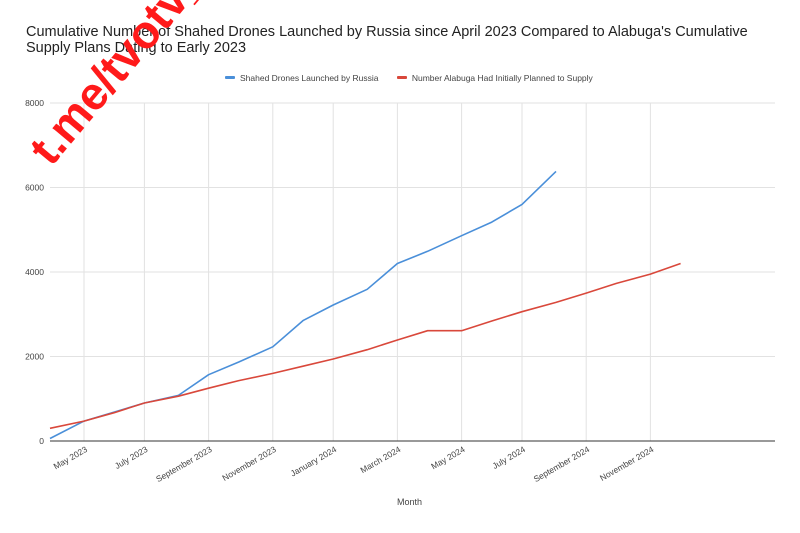 The width and height of the screenshot is (800, 533). Describe the element at coordinates (381, 459) in the screenshot. I see `x-tick-label: March 2024` at that location.